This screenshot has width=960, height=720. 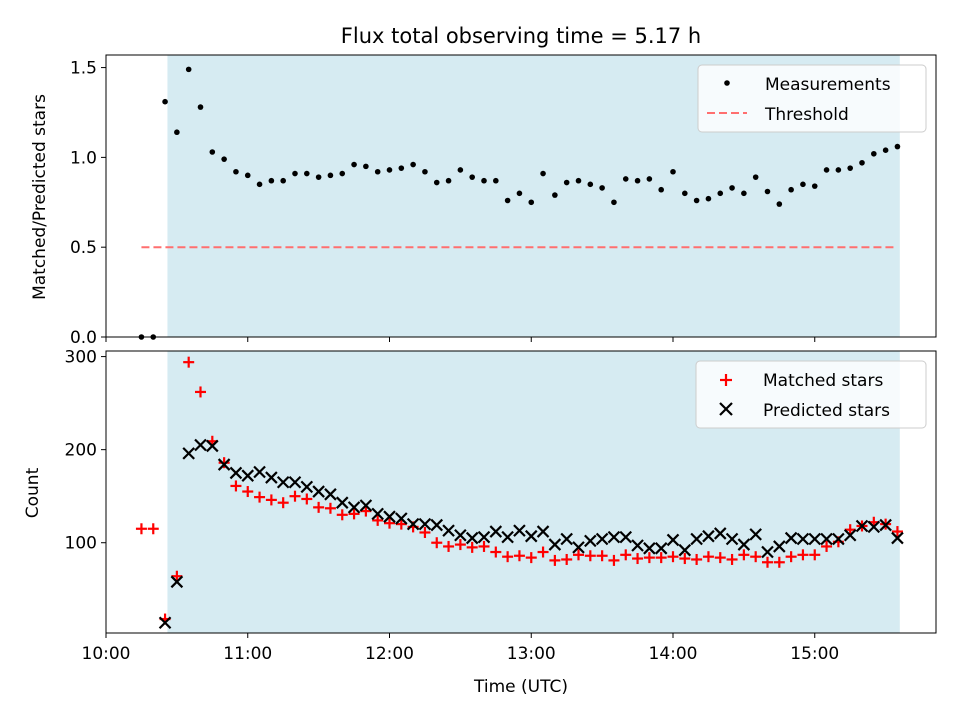 I want to click on bottom-y-axis-label: Count, so click(x=33, y=492).